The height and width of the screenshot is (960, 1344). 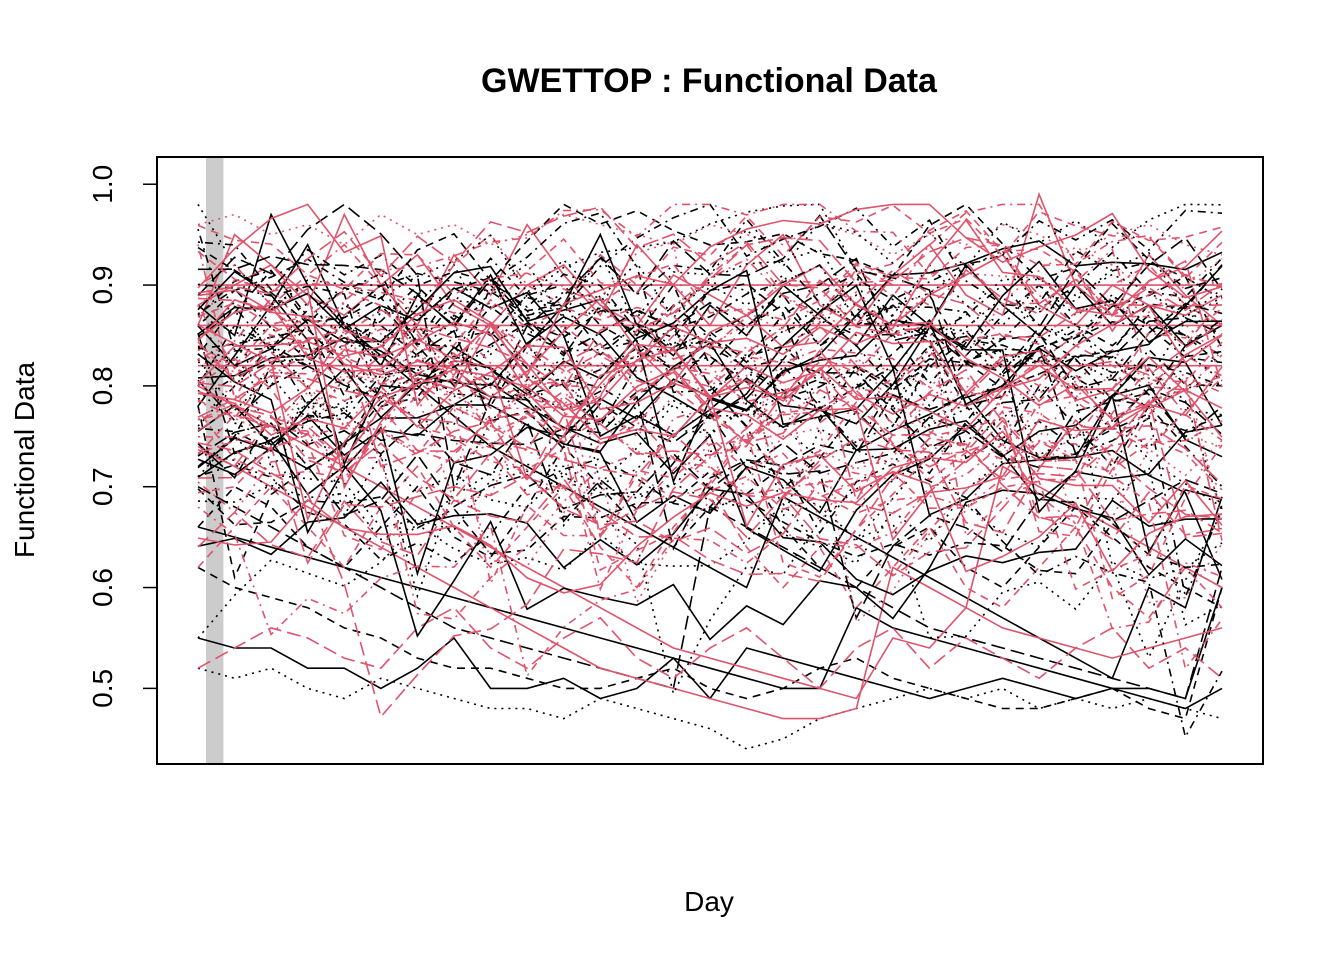 What do you see at coordinates (215, 460) in the screenshot?
I see `highlight-band` at bounding box center [215, 460].